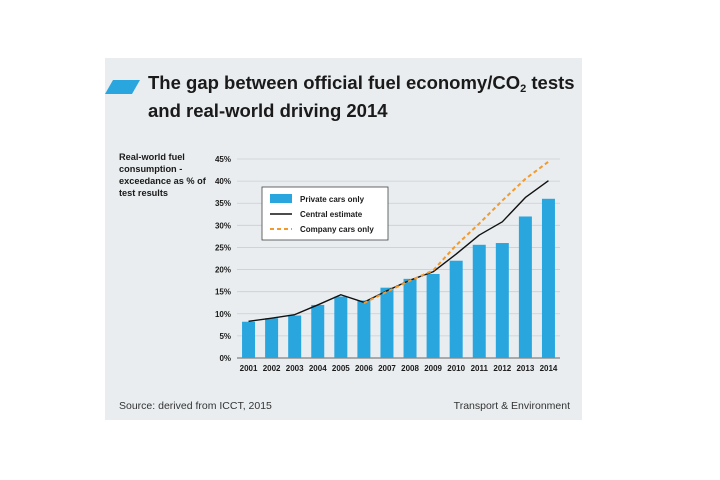 Image resolution: width=720 pixels, height=480 pixels. Describe the element at coordinates (318, 368) in the screenshot. I see `x-tick-label: 2004` at that location.